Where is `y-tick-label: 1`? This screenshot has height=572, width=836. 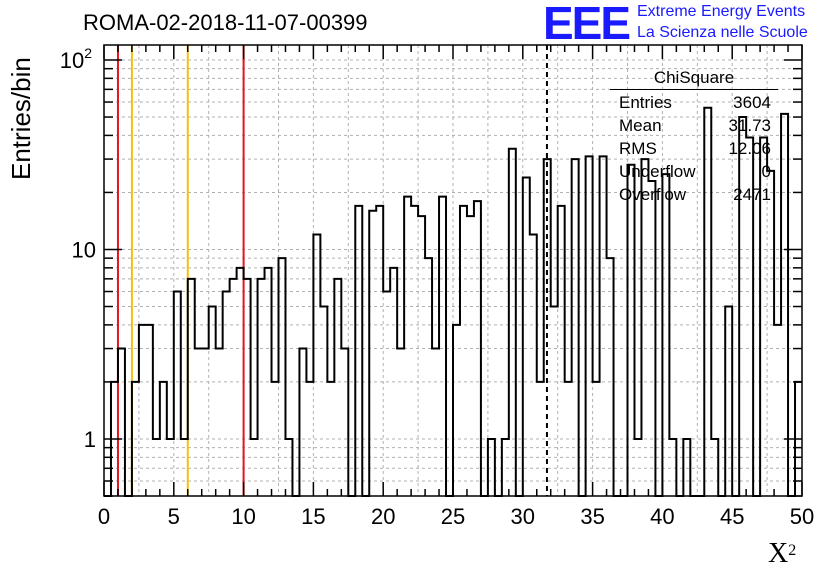 y-tick-label: 1 is located at coordinates (90, 439).